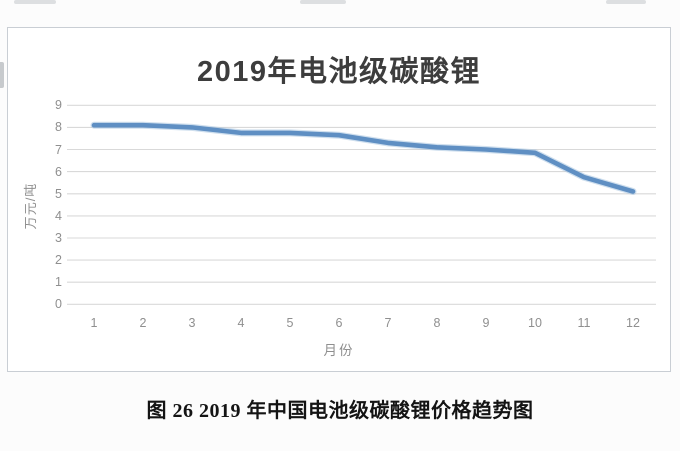 This screenshot has height=451, width=680. I want to click on x-tick-label: 6, so click(339, 323).